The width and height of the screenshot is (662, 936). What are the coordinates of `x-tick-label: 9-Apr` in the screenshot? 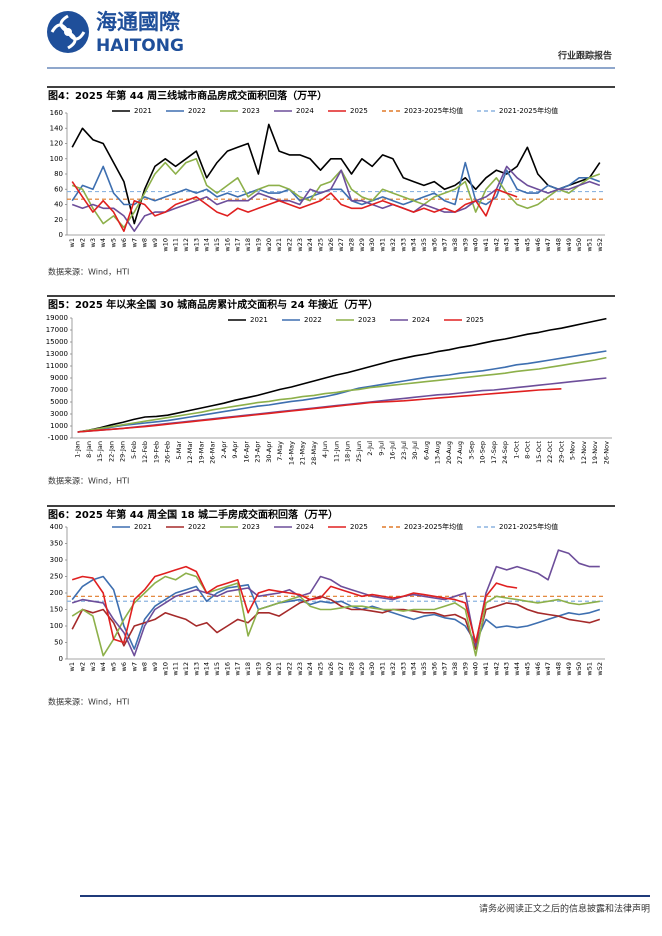 It's located at (235, 450).